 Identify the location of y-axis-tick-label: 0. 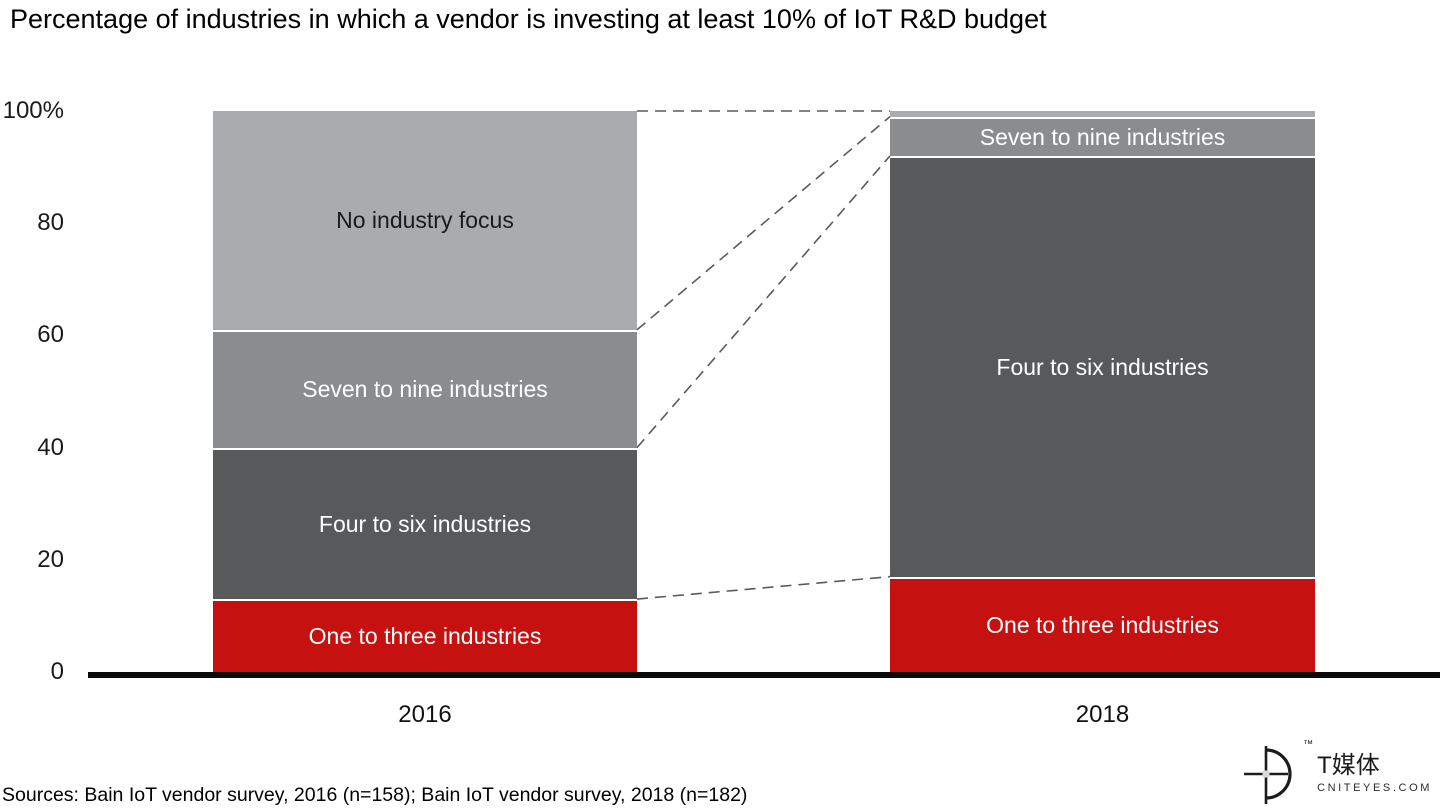
(57, 671).